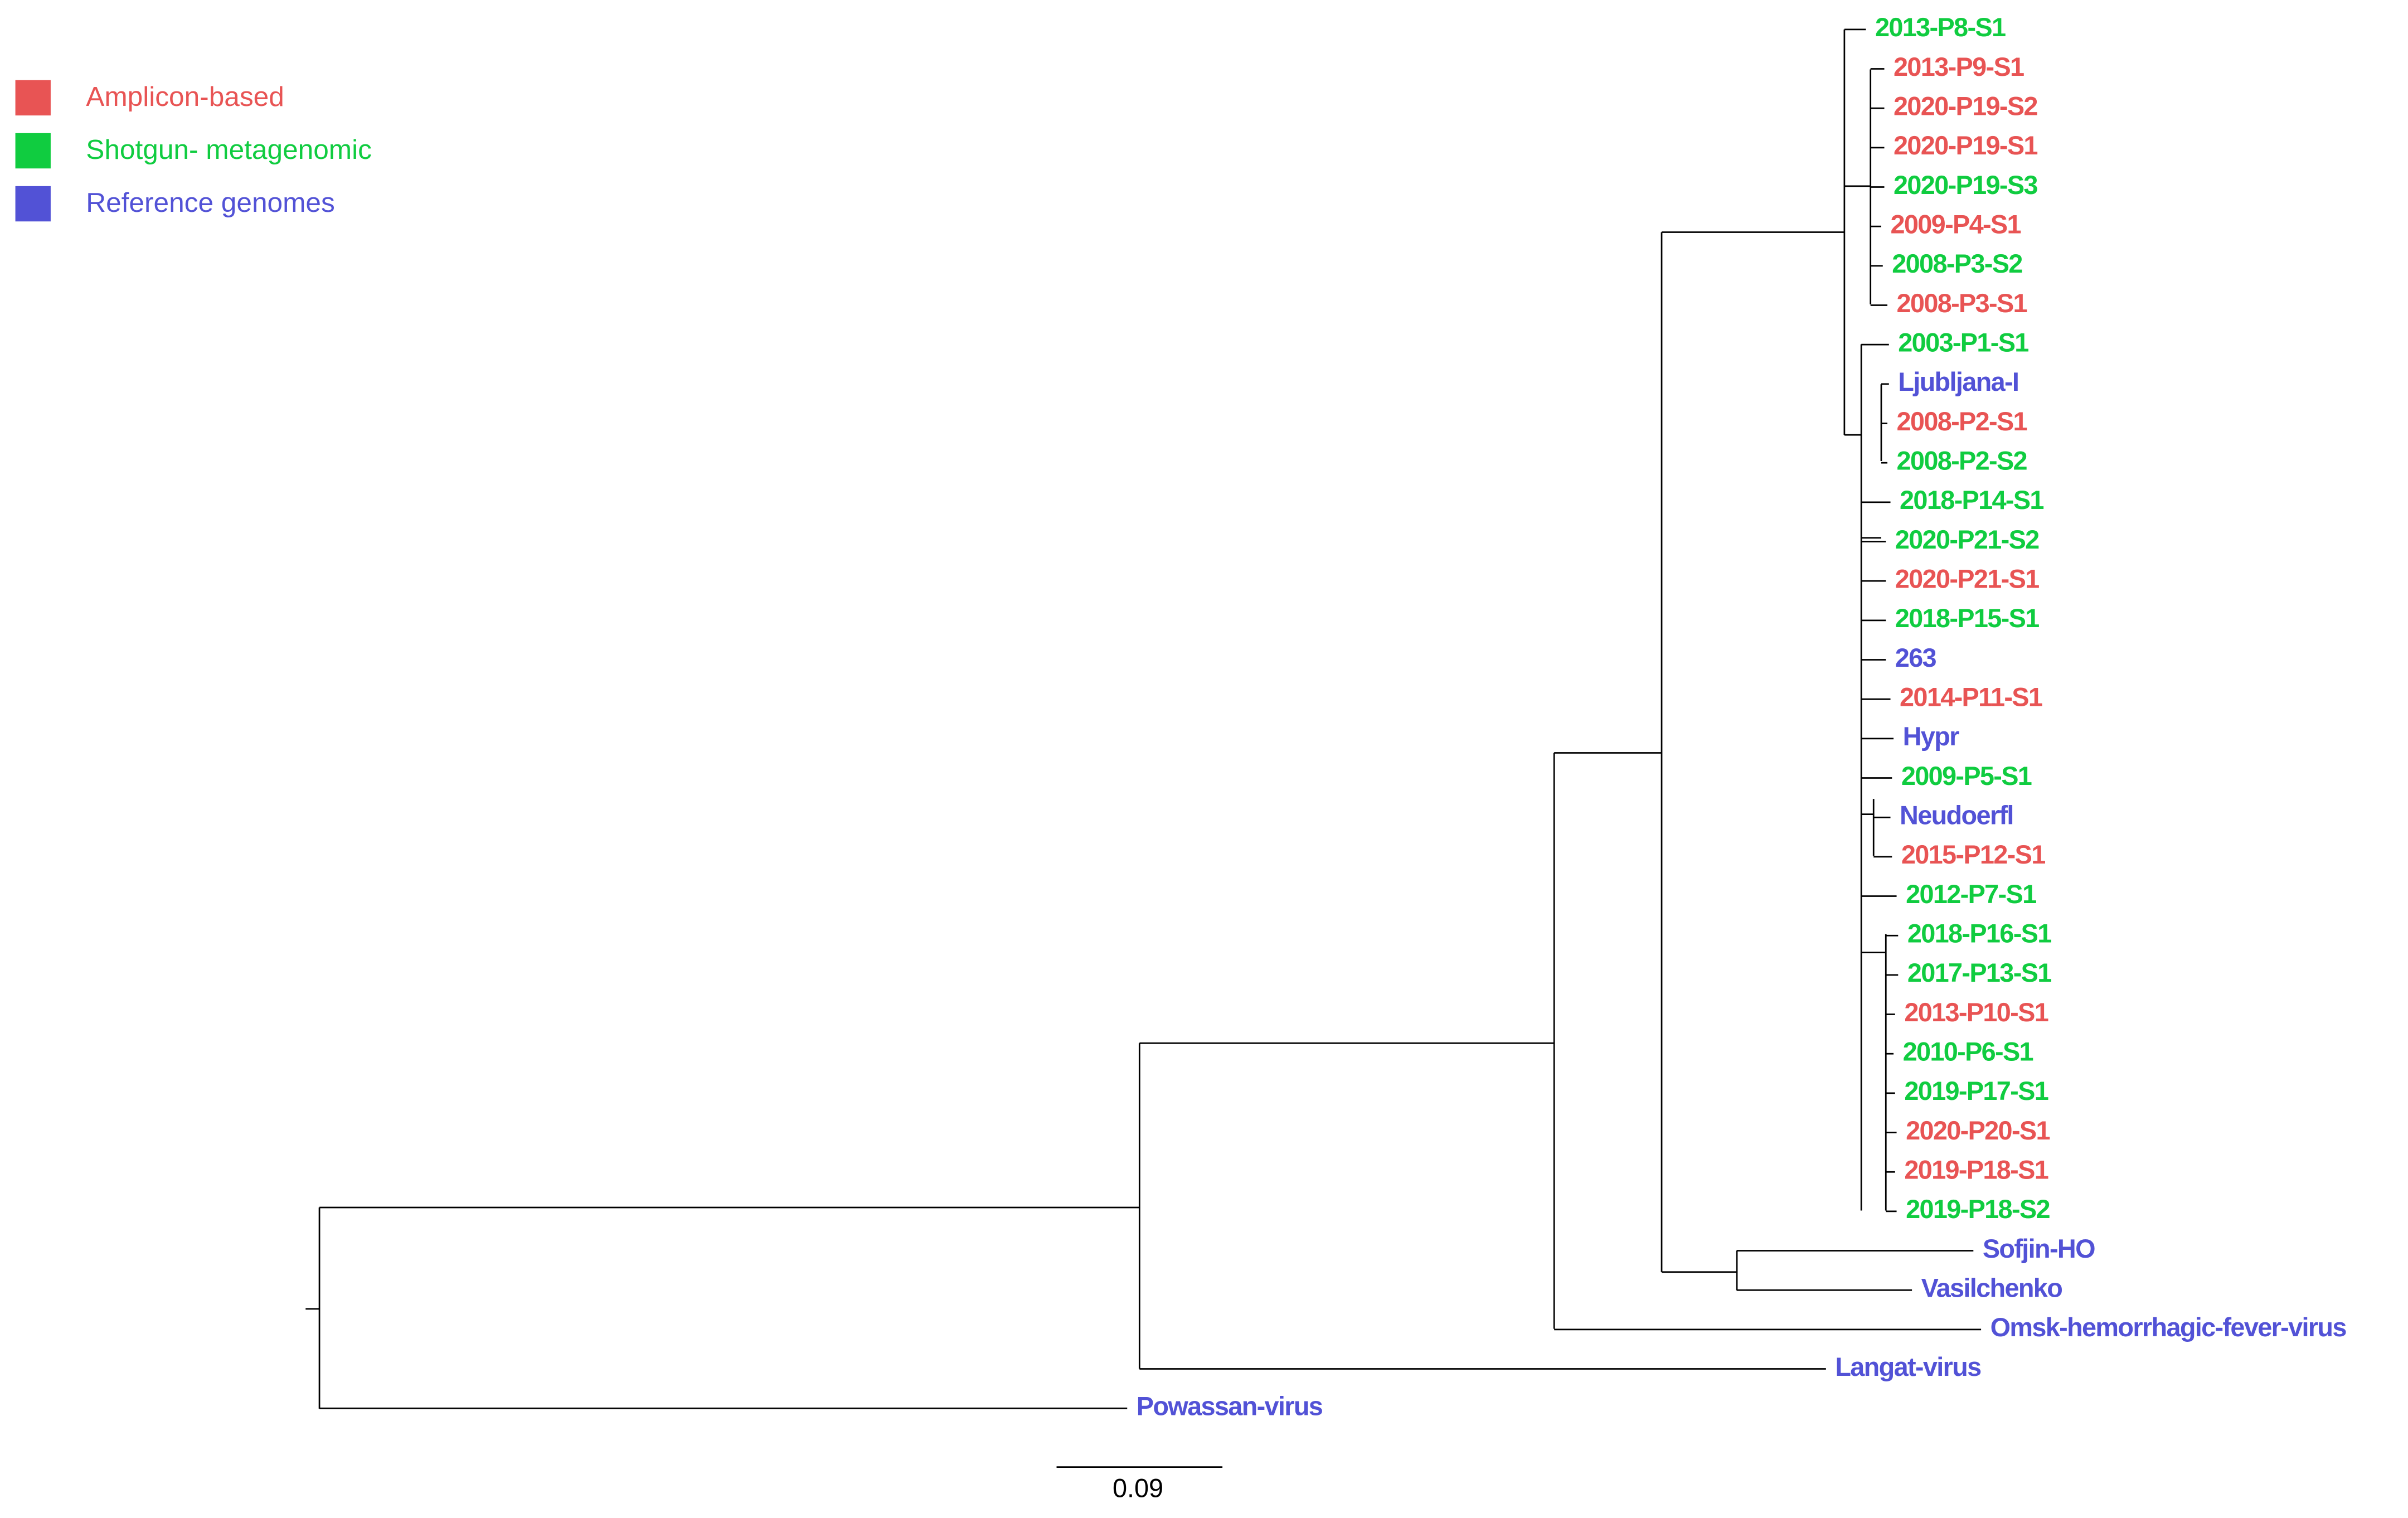 This screenshot has width=2408, height=1518. What do you see at coordinates (1978, 1209) in the screenshot?
I see `leaf-label: 2019-P18-S2` at bounding box center [1978, 1209].